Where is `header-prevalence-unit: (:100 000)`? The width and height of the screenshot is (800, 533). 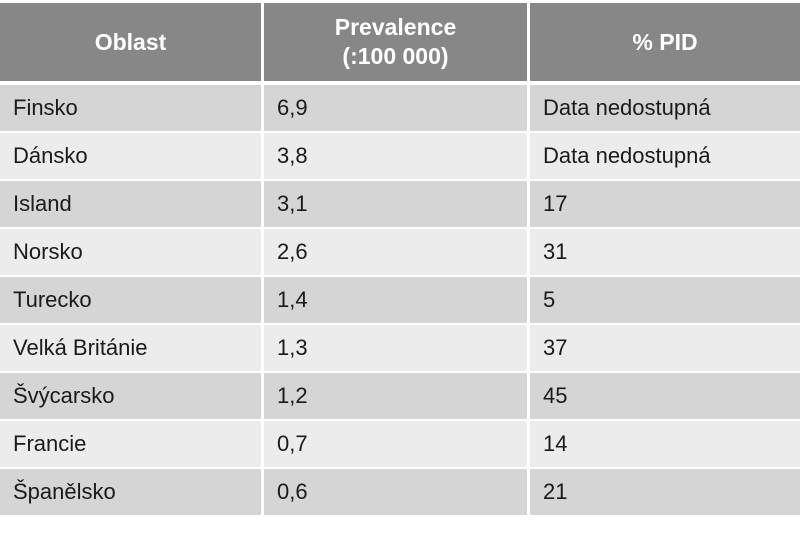 header-prevalence-unit: (:100 000) is located at coordinates (395, 56).